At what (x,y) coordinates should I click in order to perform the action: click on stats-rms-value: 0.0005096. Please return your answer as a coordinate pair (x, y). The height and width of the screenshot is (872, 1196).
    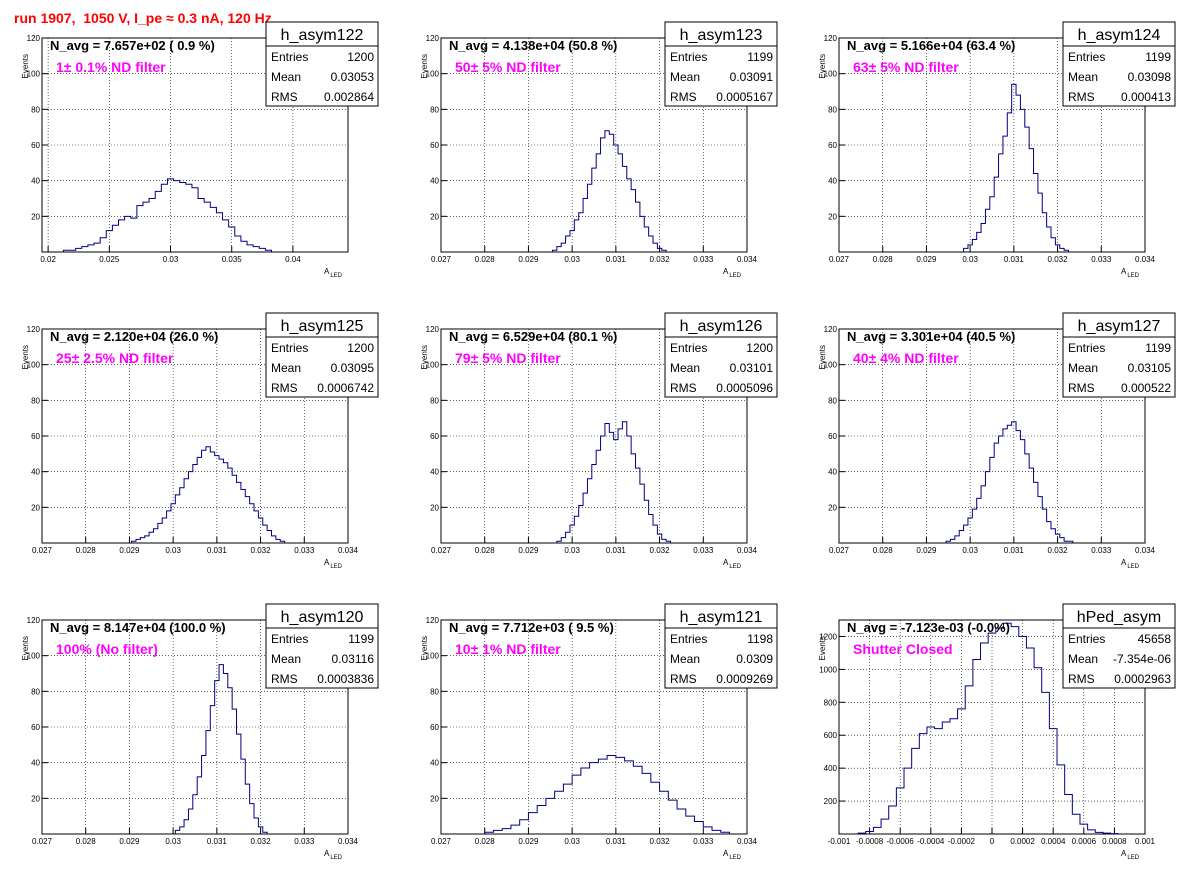
    Looking at the image, I should click on (744, 388).